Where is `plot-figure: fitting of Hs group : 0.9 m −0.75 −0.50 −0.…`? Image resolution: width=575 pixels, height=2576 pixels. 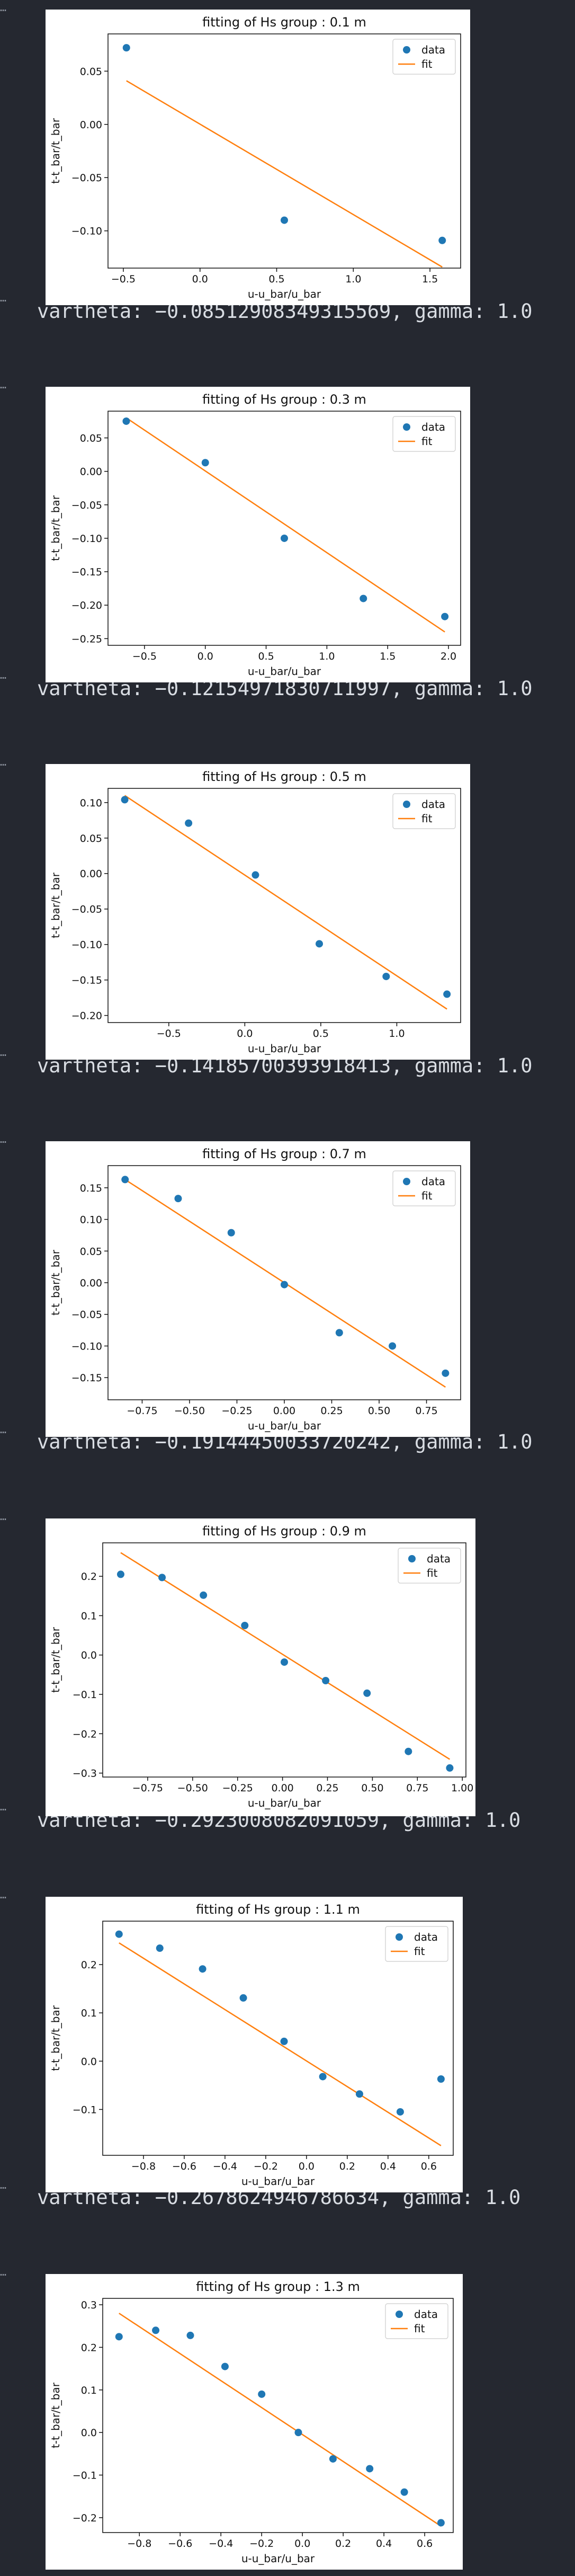
plot-figure: fitting of Hs group : 0.9 m −0.75 −0.50 −0.… is located at coordinates (261, 1667).